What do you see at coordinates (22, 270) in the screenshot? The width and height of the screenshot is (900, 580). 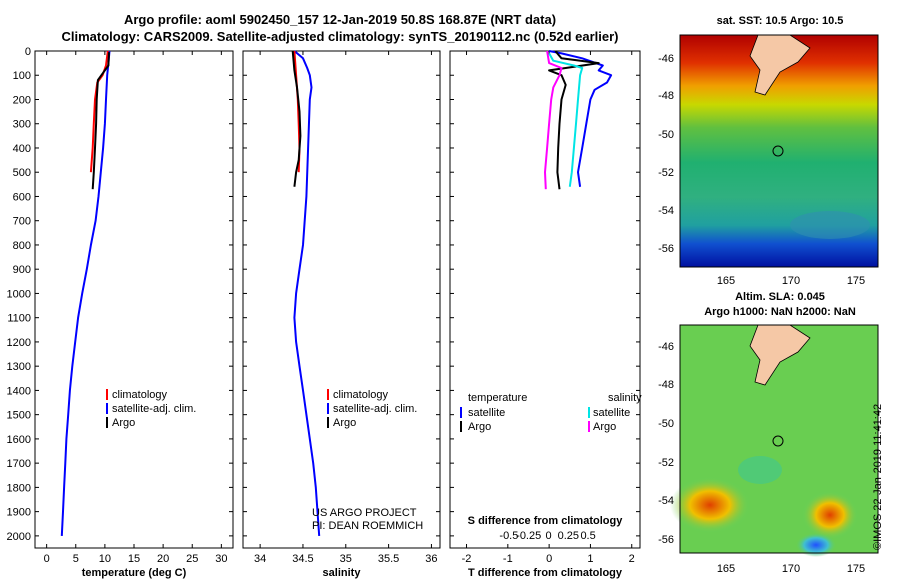 I see `y-tick-label: 900` at bounding box center [22, 270].